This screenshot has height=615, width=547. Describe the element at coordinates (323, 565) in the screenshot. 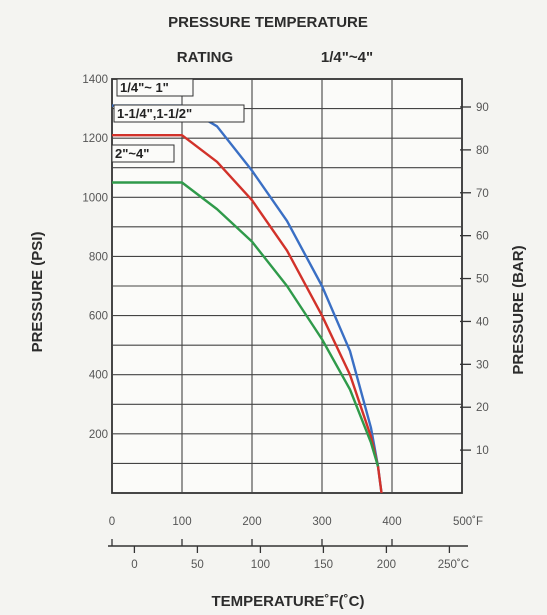

I see `x-tick-label-c: 150` at that location.